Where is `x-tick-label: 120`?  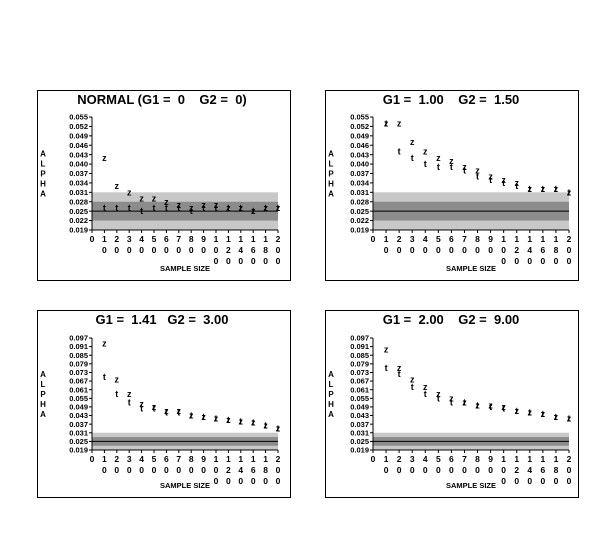
x-tick-label: 120 is located at coordinates (516, 250).